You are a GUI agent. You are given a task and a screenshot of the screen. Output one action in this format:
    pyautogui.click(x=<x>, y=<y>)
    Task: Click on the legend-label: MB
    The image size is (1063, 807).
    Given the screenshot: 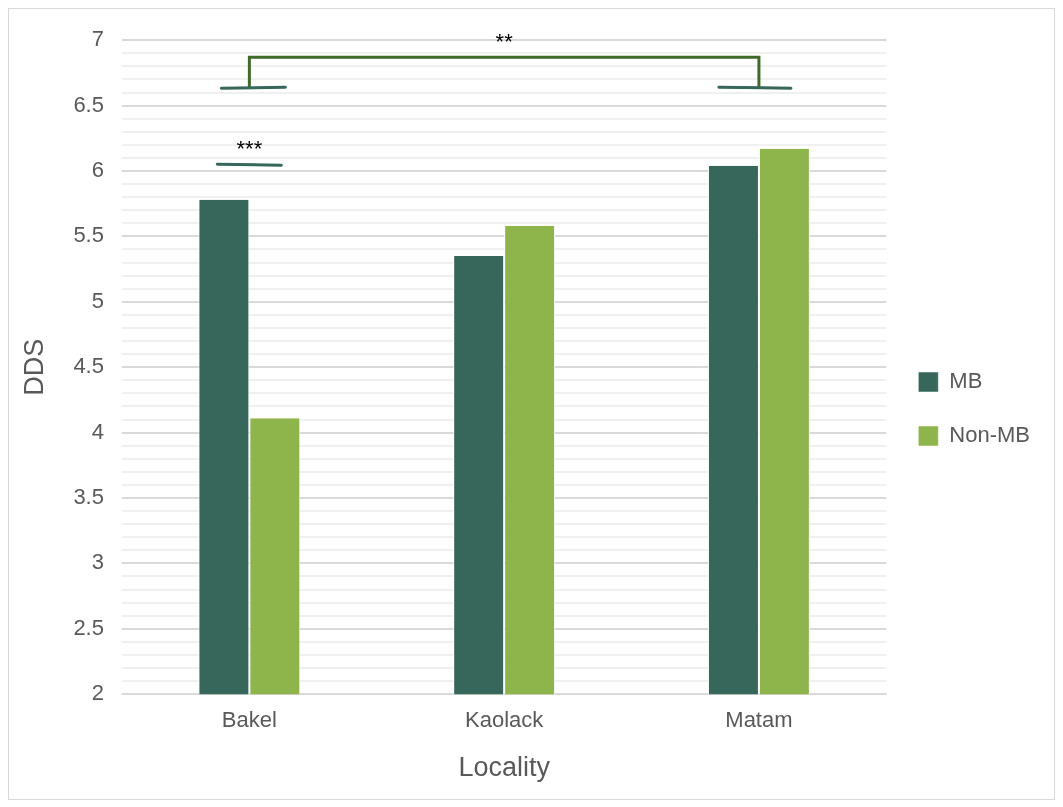 What is the action you would take?
    pyautogui.click(x=966, y=381)
    